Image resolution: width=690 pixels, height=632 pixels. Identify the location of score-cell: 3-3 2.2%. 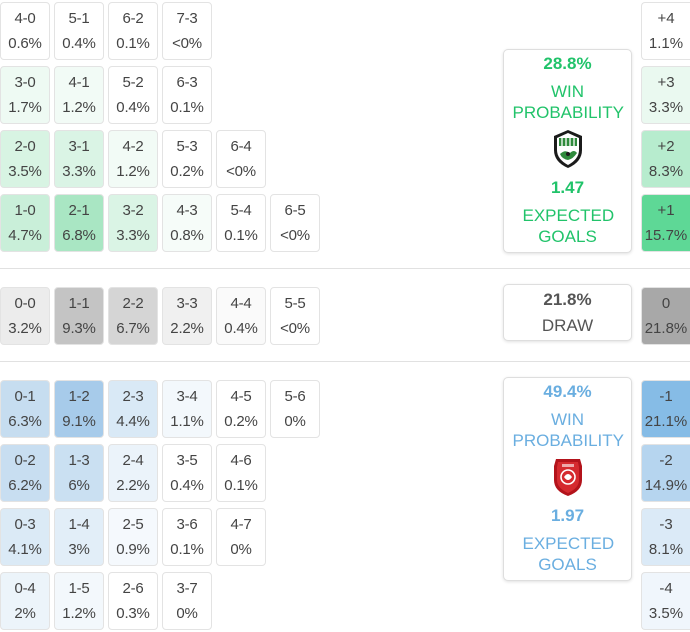
(187, 316).